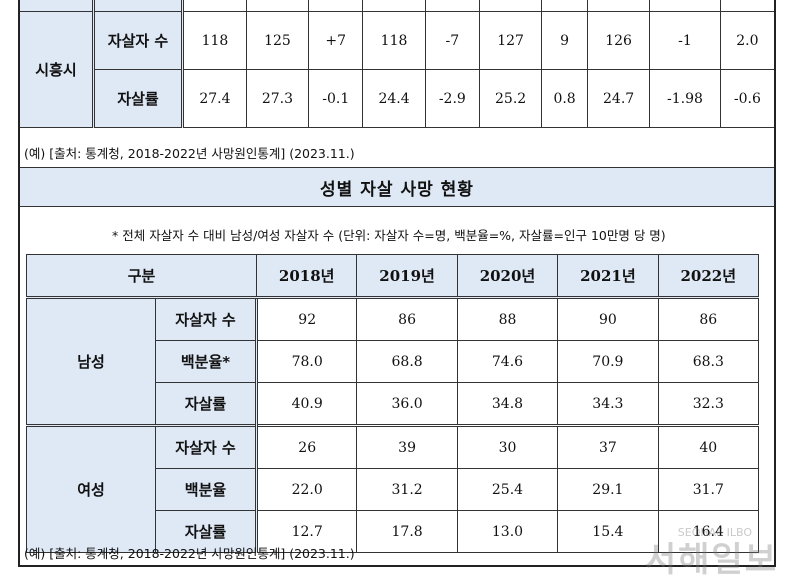  What do you see at coordinates (510, 40) in the screenshot?
I see `cell: 127` at bounding box center [510, 40].